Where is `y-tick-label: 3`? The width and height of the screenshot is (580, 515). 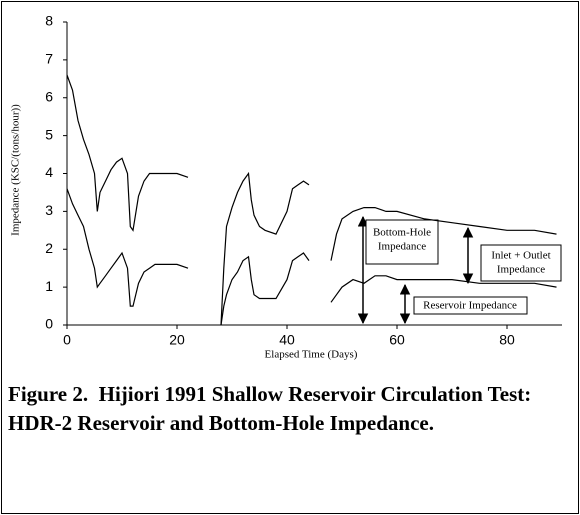 y-tick-label: 3 is located at coordinates (49, 210).